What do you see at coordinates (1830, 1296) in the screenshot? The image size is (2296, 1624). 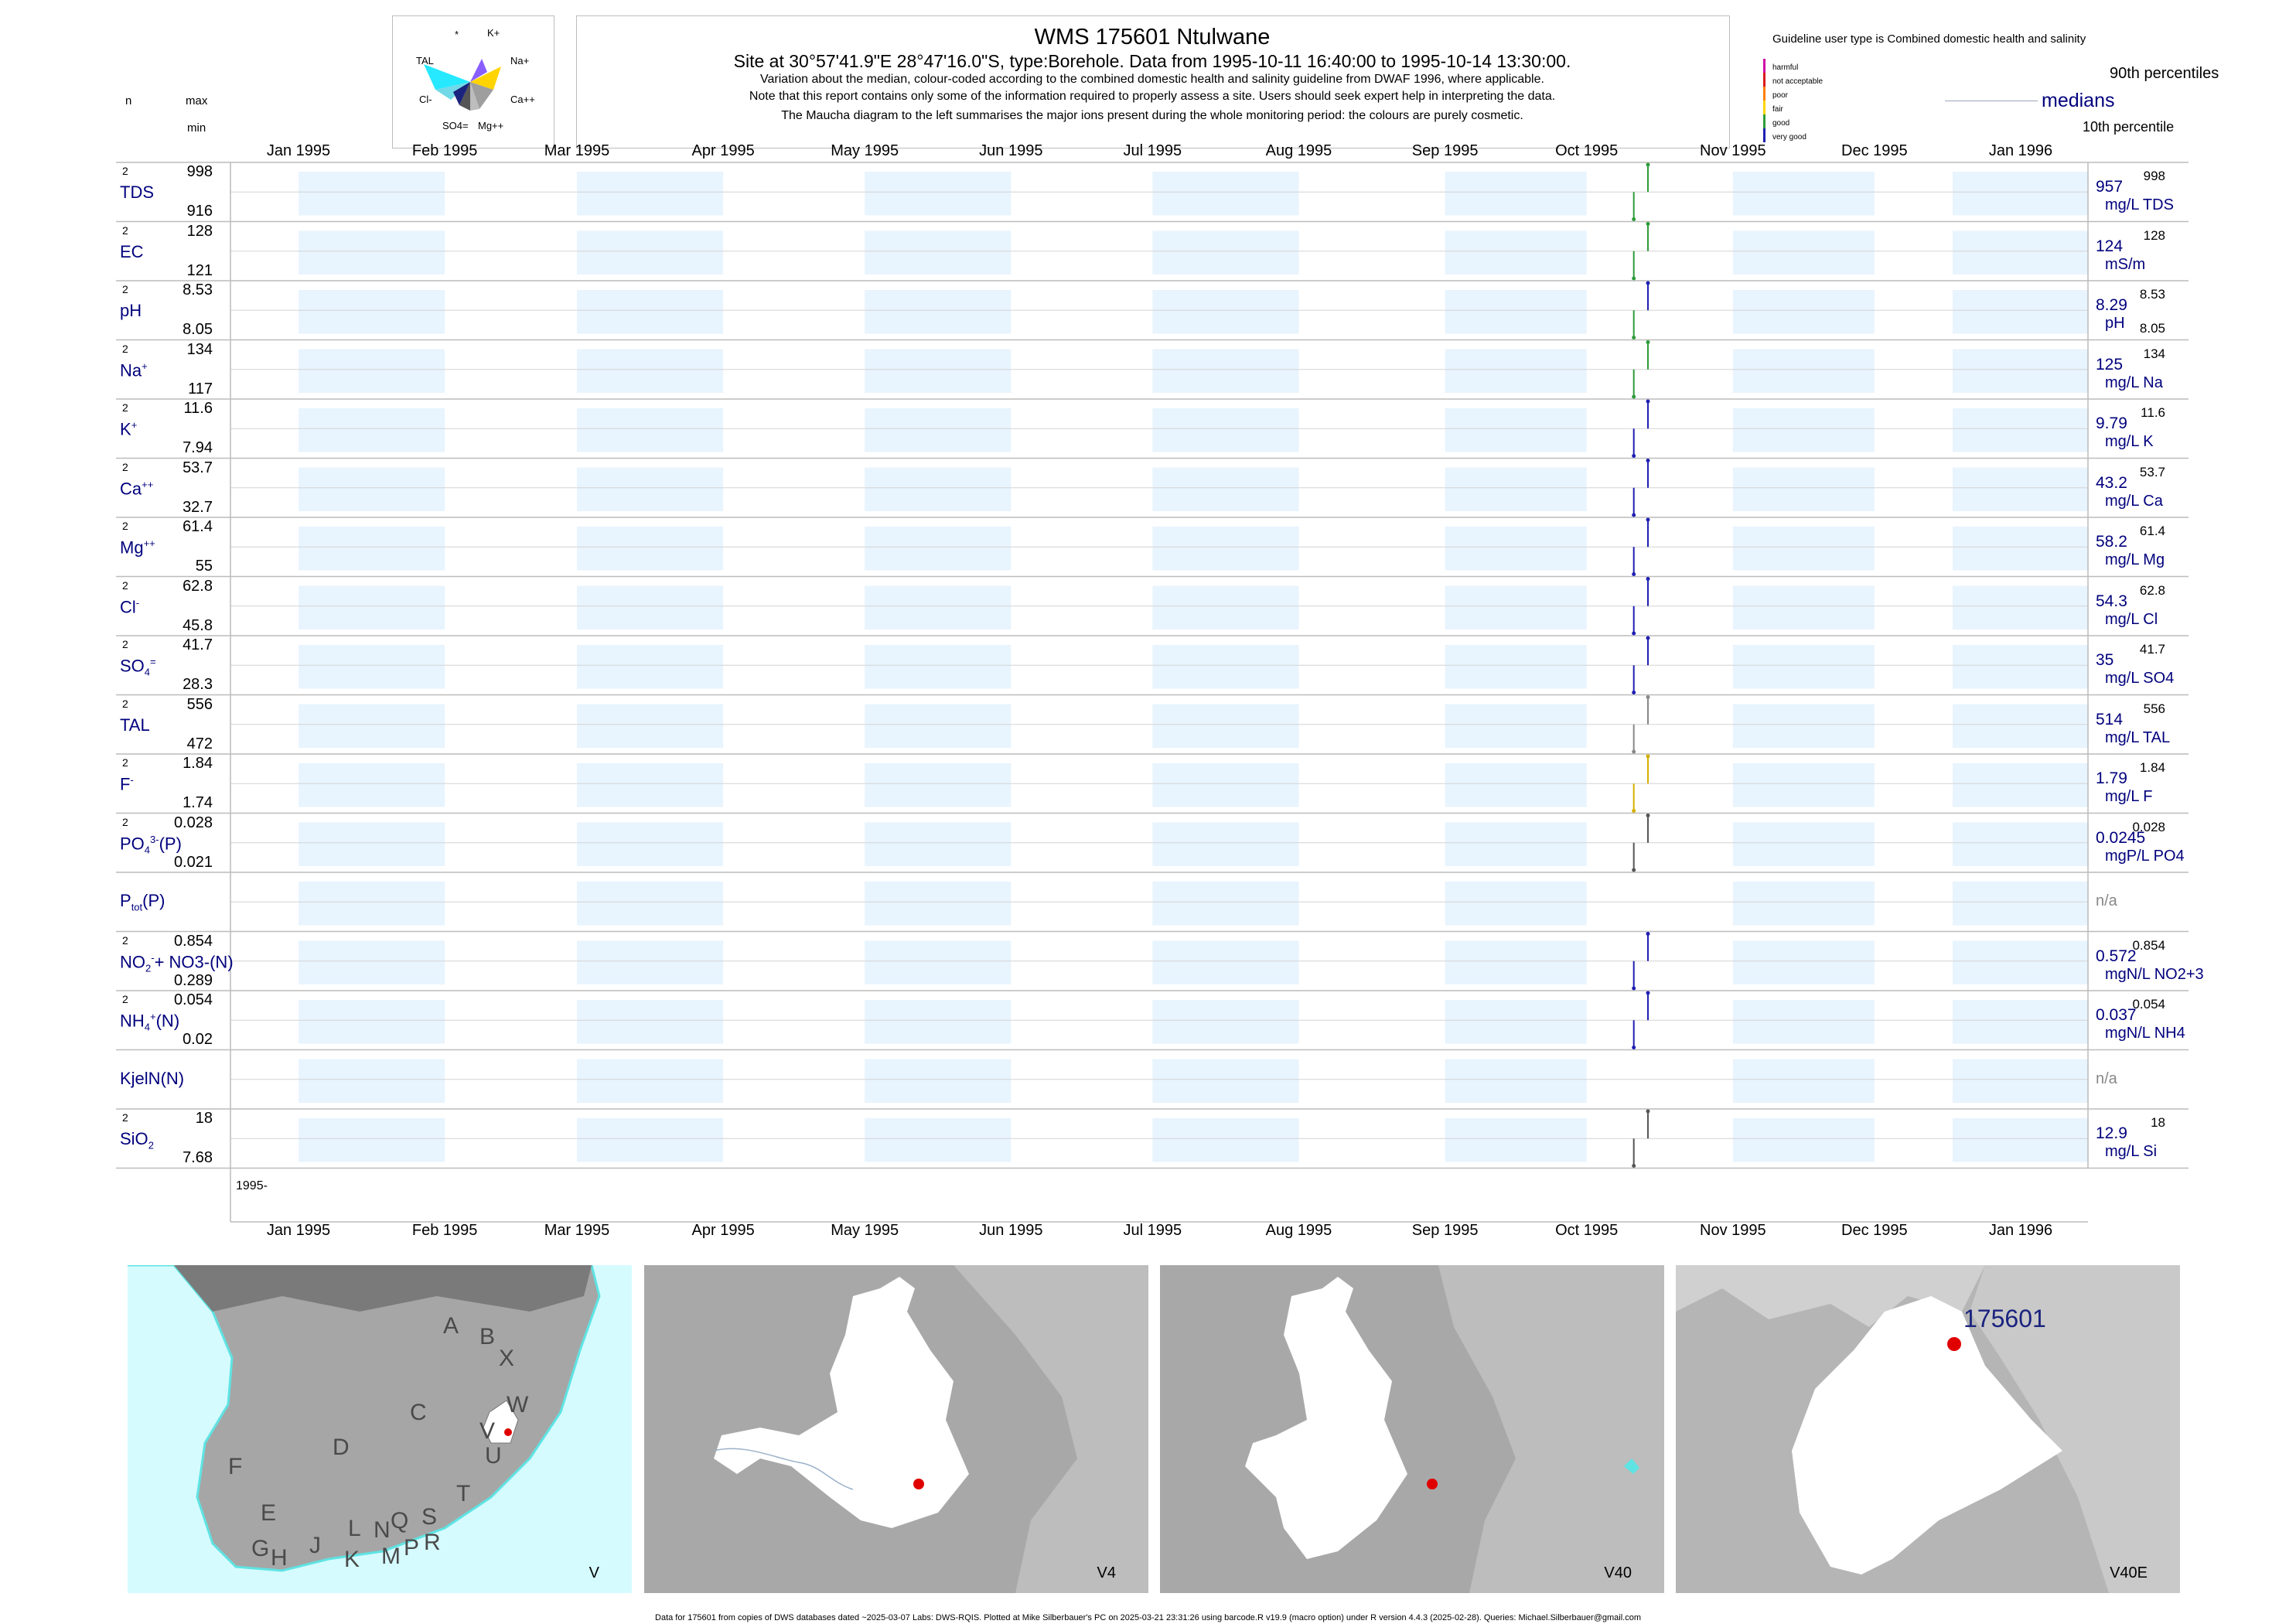 I see `map-v40e-neighbour` at bounding box center [1830, 1296].